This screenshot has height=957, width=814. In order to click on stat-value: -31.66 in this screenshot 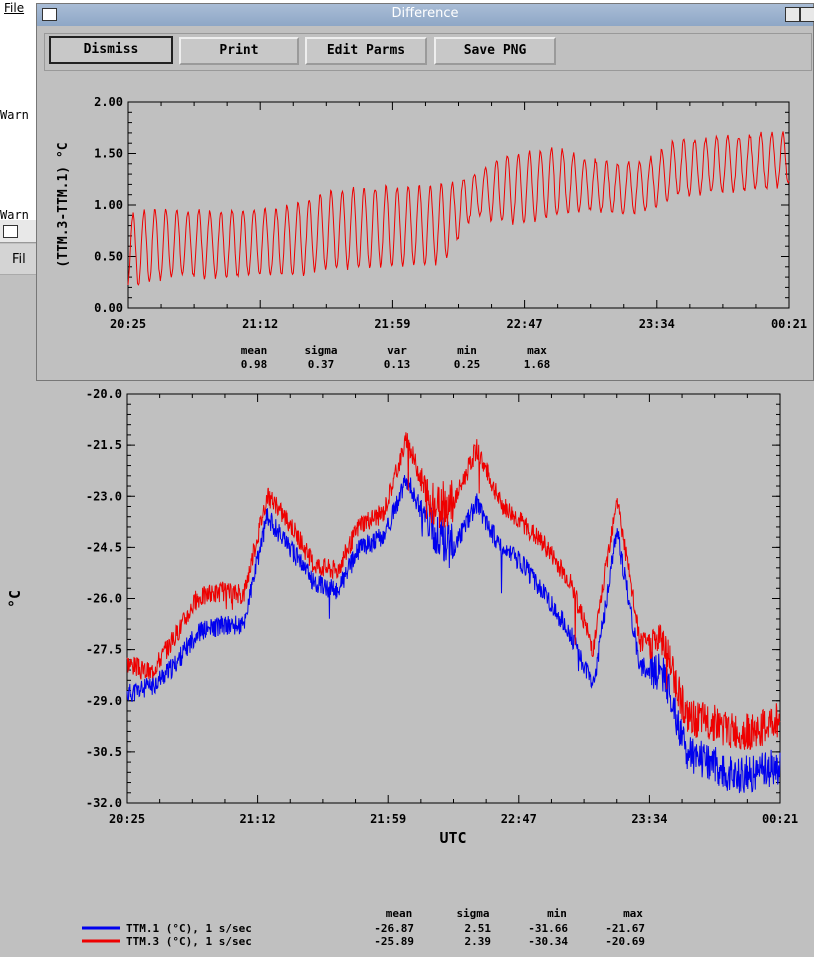, I will do `click(548, 928)`.